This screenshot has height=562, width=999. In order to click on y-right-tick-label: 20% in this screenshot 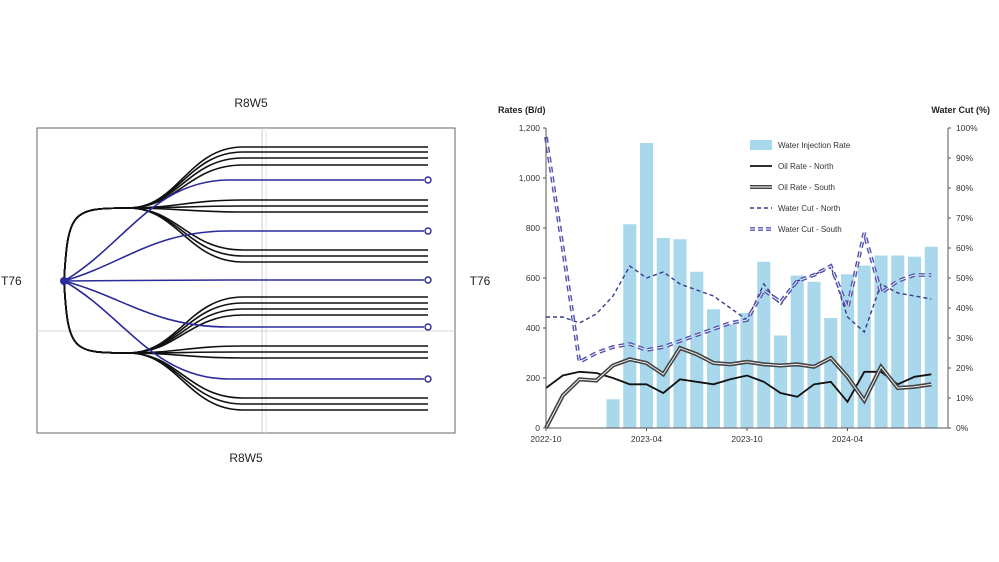, I will do `click(964, 368)`.